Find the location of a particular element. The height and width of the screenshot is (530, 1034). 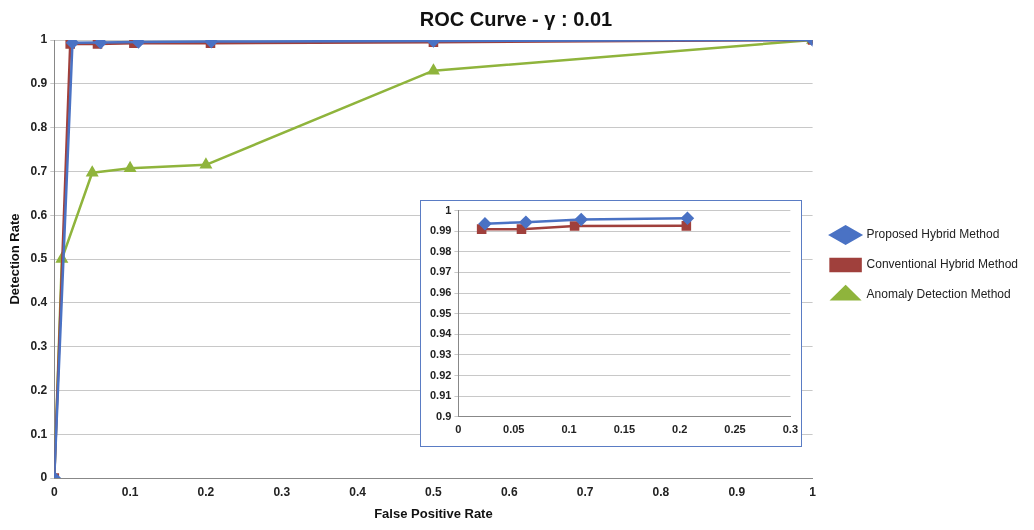

y-tick-label: 0.93 is located at coordinates (440, 353).